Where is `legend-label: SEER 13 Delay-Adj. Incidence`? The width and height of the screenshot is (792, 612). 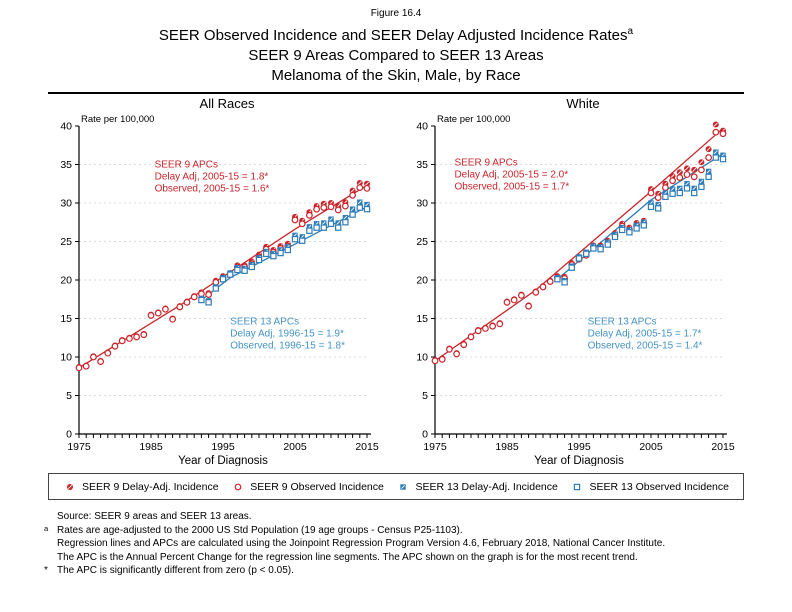
legend-label: SEER 13 Delay-Adj. Incidence is located at coordinates (486, 486).